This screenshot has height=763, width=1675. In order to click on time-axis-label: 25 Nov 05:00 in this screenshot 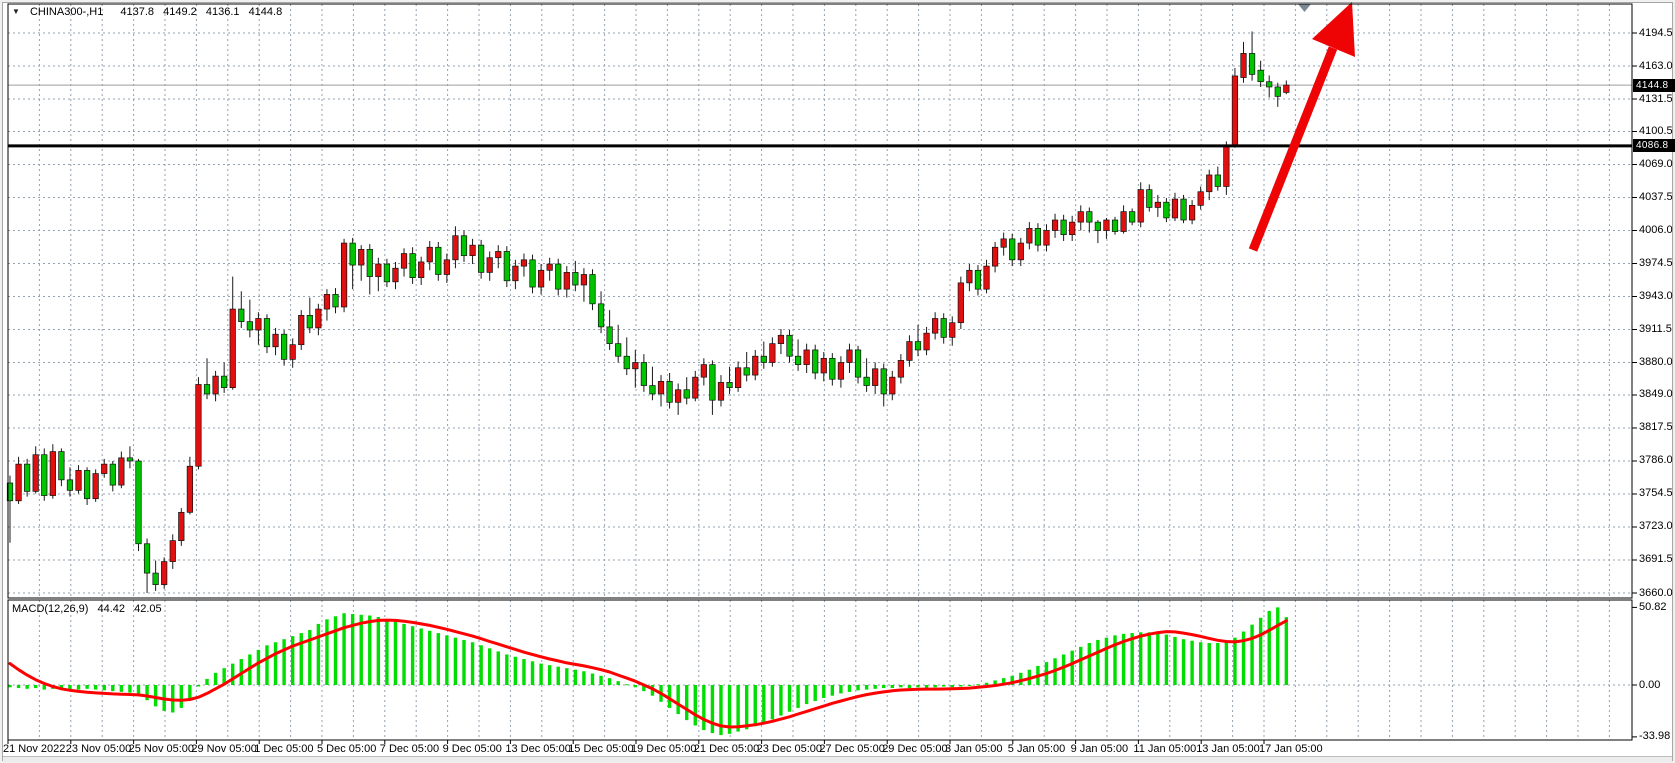, I will do `click(161, 749)`.